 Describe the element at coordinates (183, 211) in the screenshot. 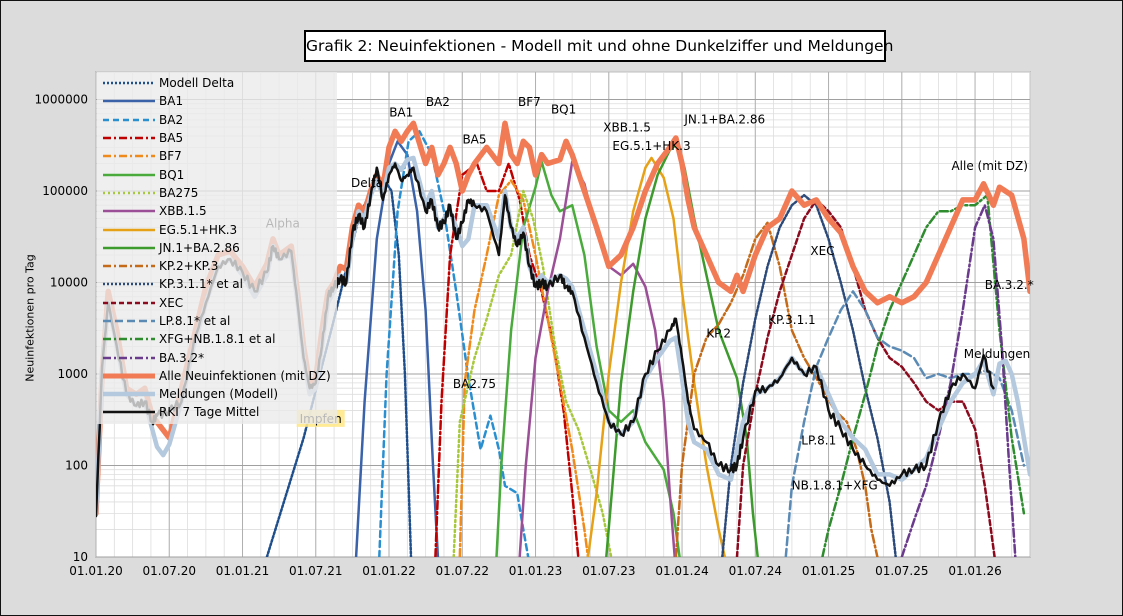

I see `legend-label: XBB.1.5` at that location.